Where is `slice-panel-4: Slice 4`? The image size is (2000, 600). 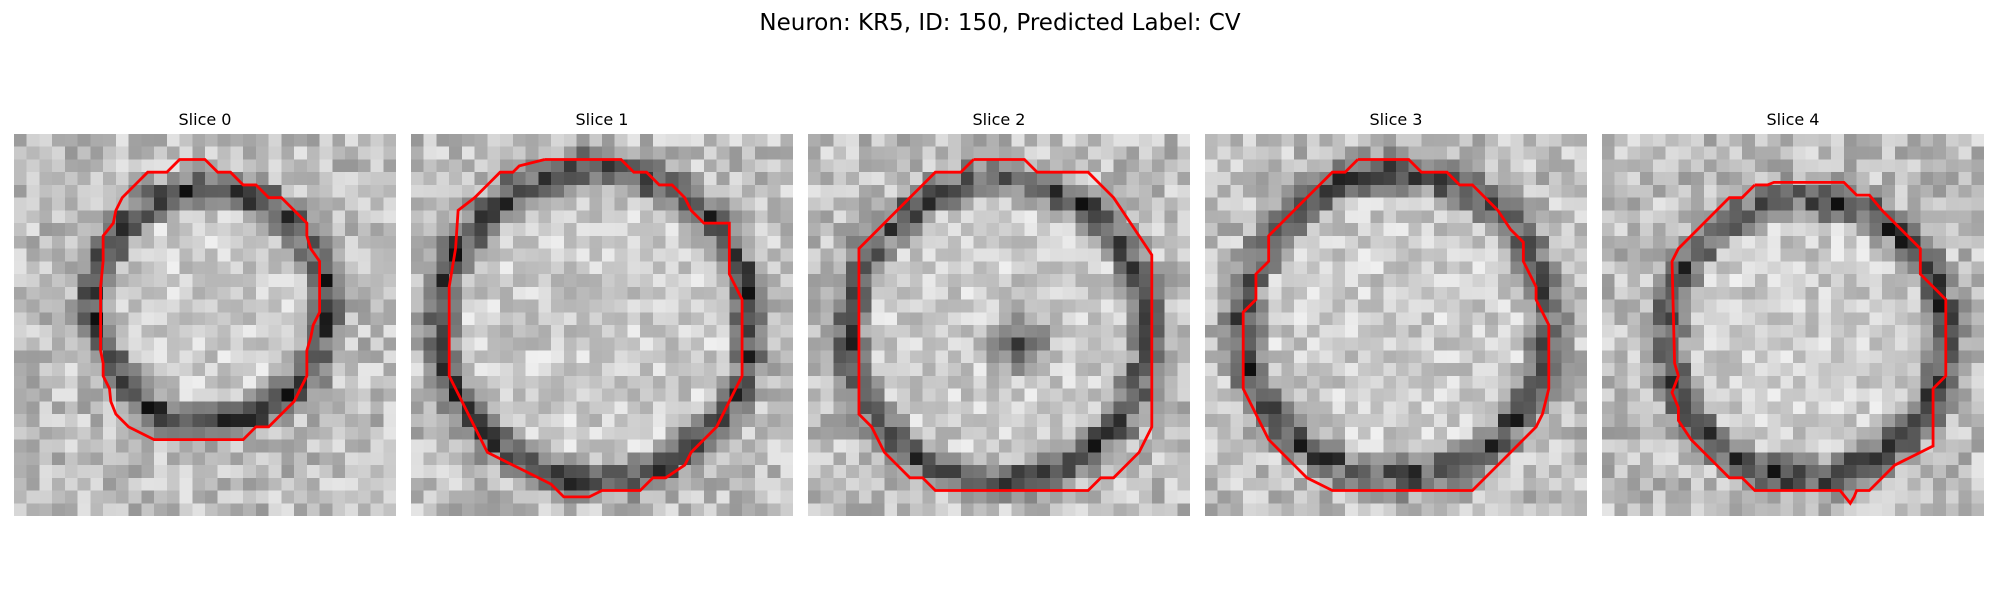 slice-panel-4: Slice 4 is located at coordinates (1793, 314).